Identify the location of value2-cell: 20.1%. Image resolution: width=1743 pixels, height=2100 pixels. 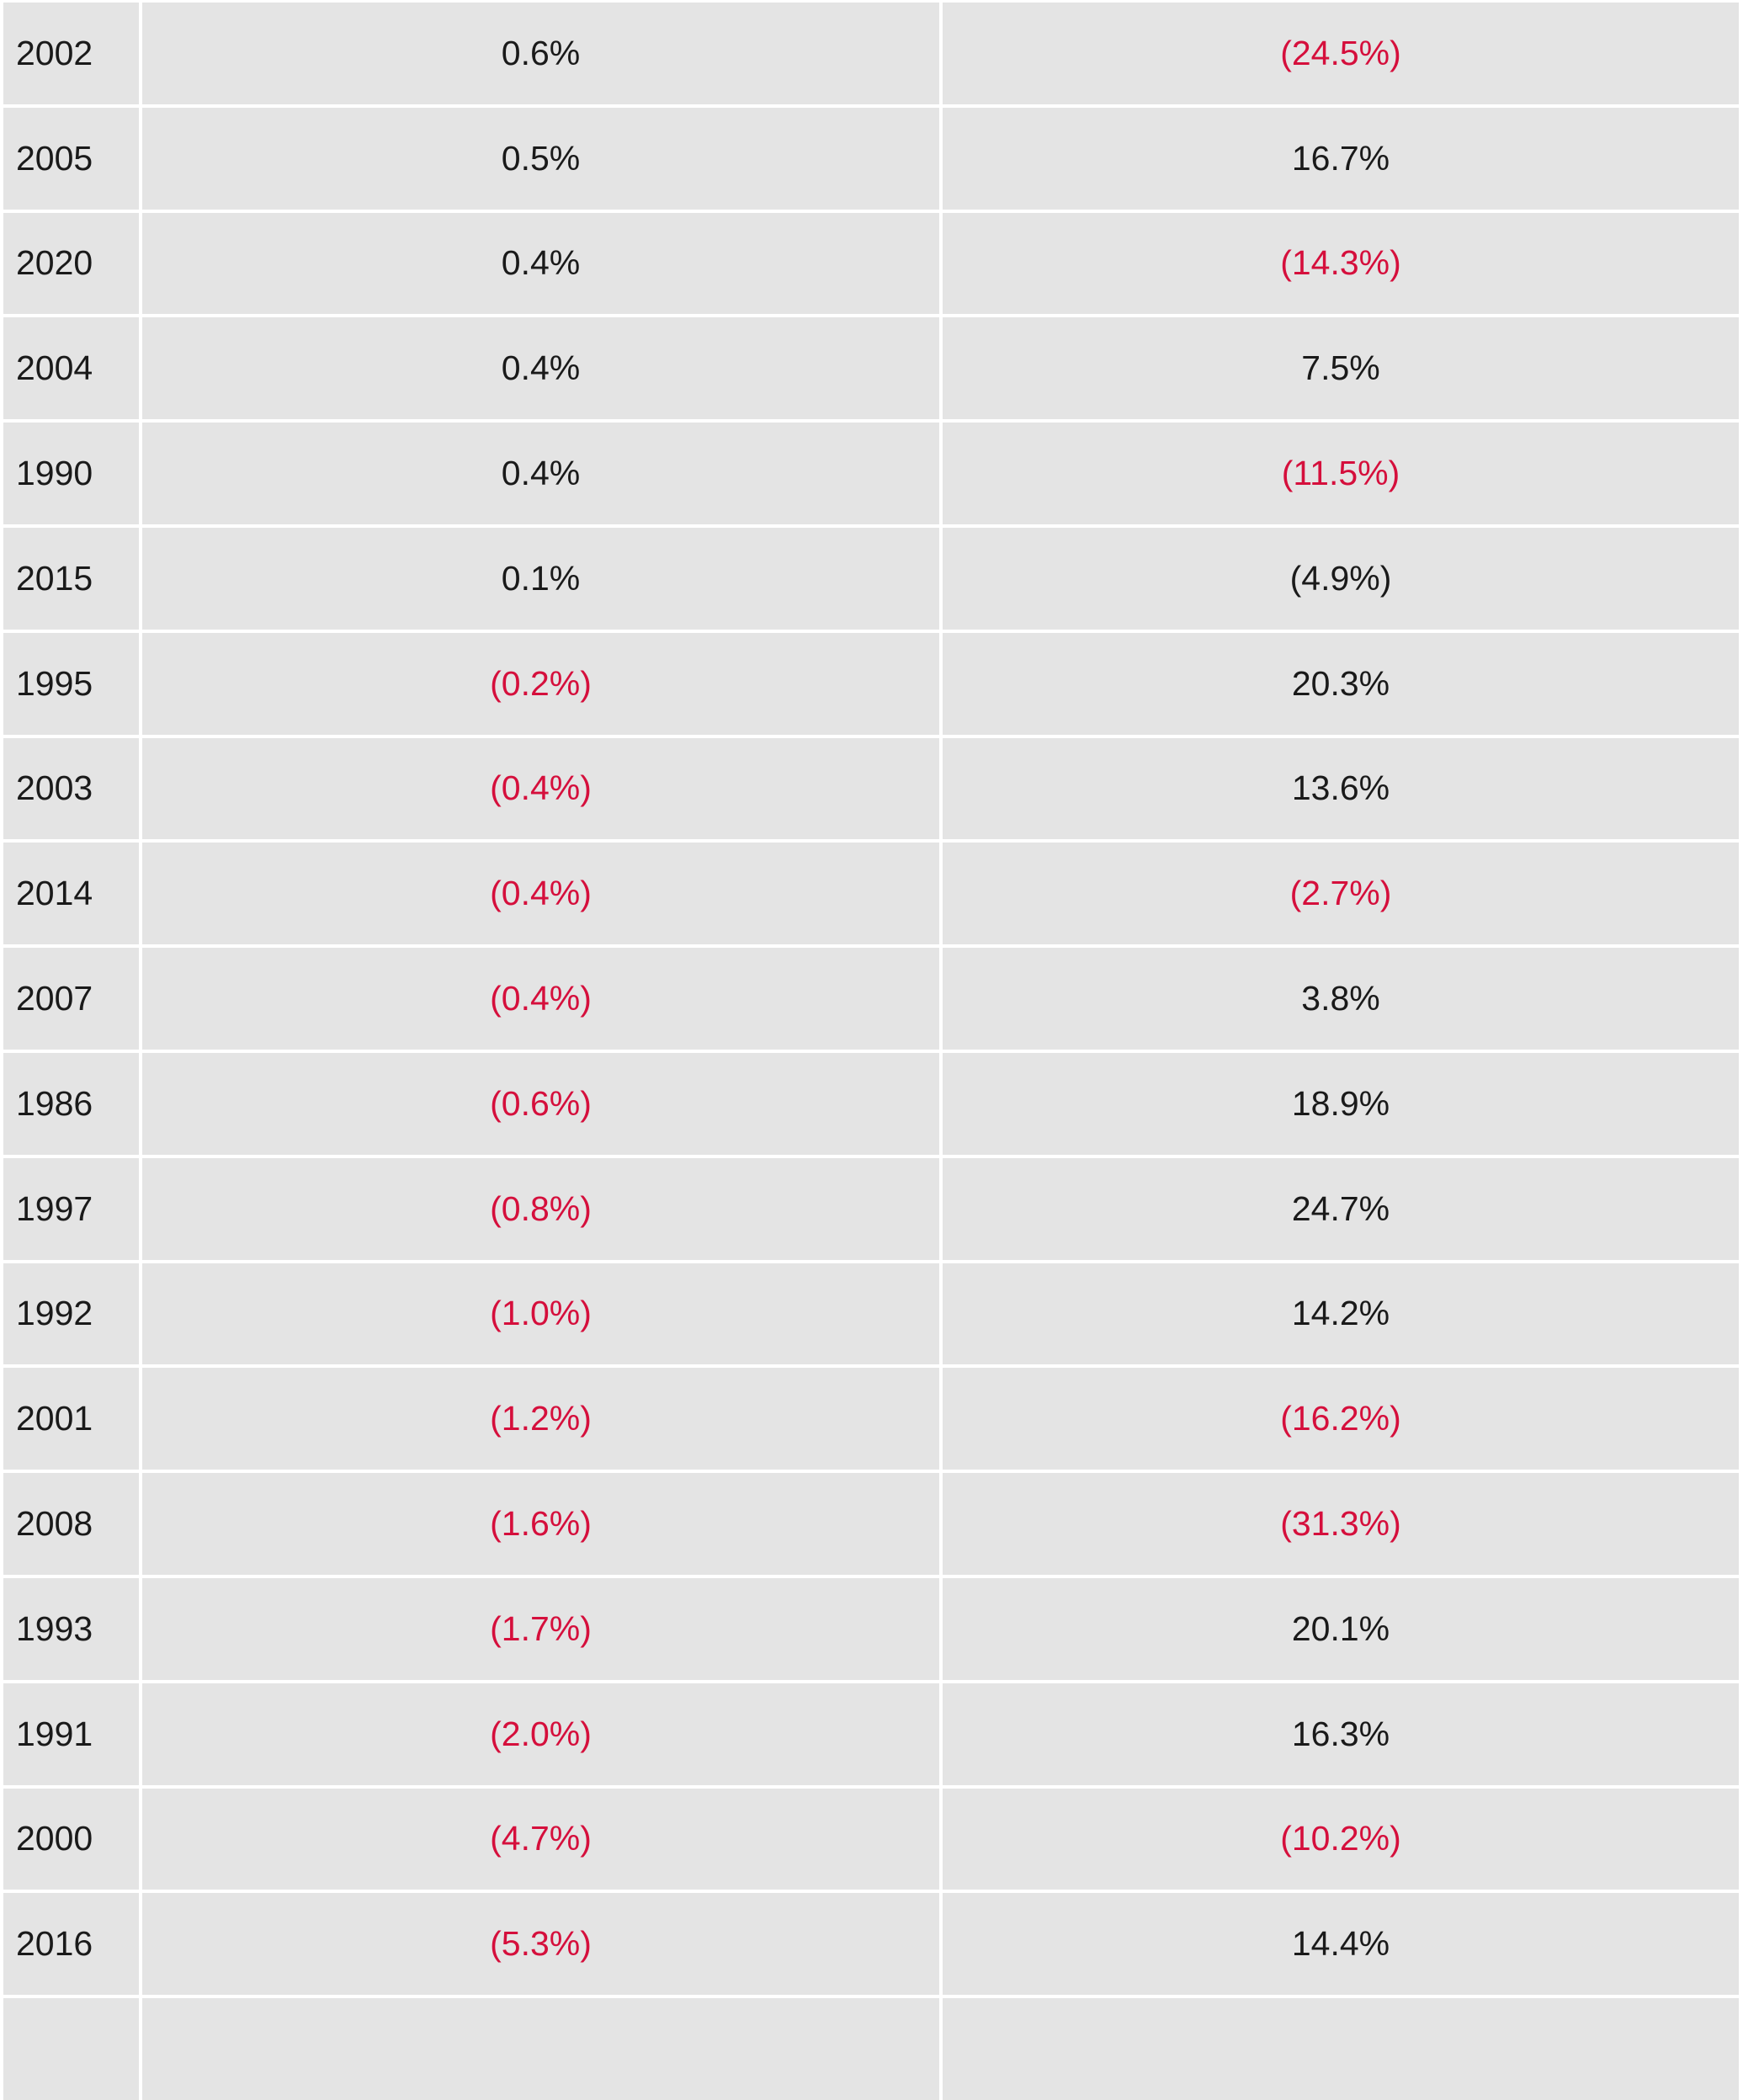
(1341, 1628).